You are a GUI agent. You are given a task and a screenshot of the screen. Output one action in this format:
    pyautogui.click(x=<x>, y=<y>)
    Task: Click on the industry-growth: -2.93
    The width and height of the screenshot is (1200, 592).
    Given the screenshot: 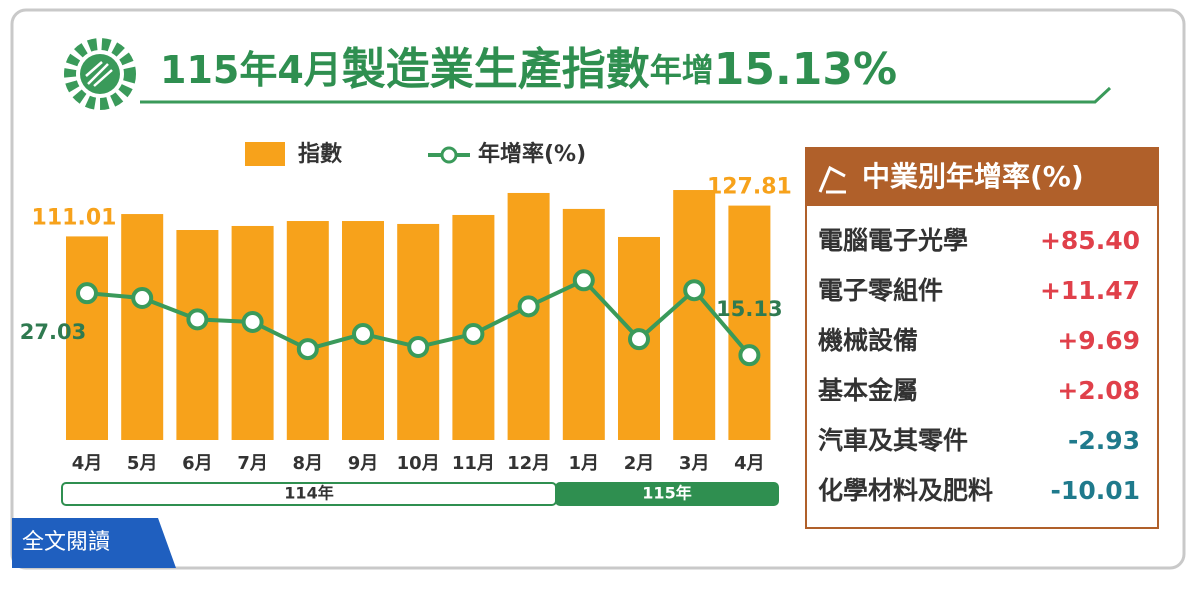 What is the action you would take?
    pyautogui.click(x=1104, y=440)
    